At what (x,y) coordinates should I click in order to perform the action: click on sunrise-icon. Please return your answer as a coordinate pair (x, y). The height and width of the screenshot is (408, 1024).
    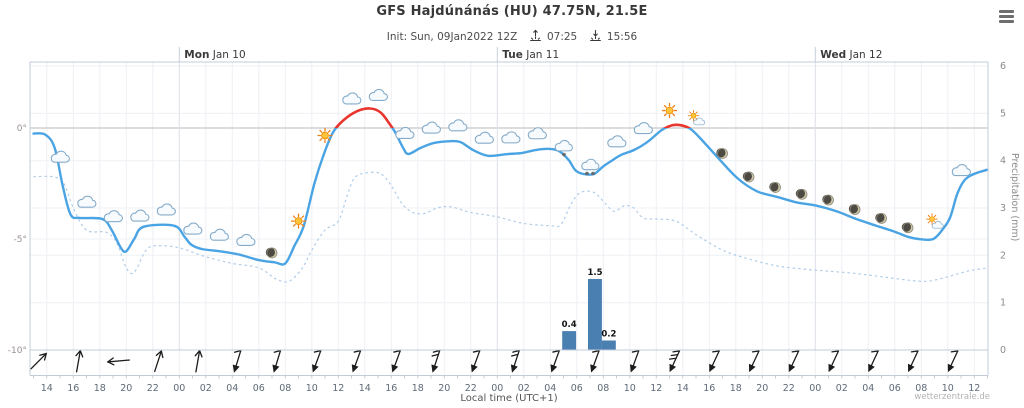
    Looking at the image, I should click on (532, 36).